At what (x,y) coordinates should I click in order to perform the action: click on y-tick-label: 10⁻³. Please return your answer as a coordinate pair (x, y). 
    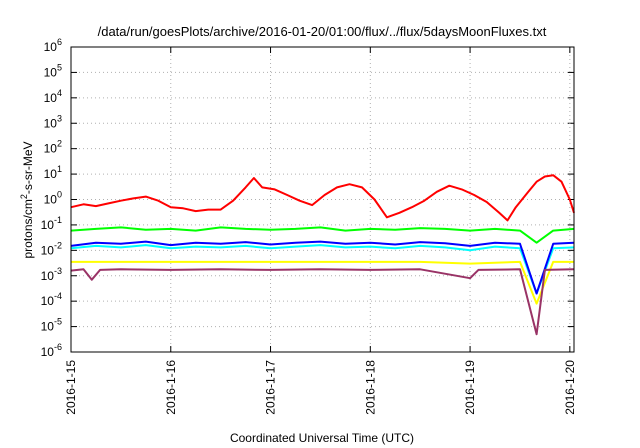
    Looking at the image, I should click on (51, 274).